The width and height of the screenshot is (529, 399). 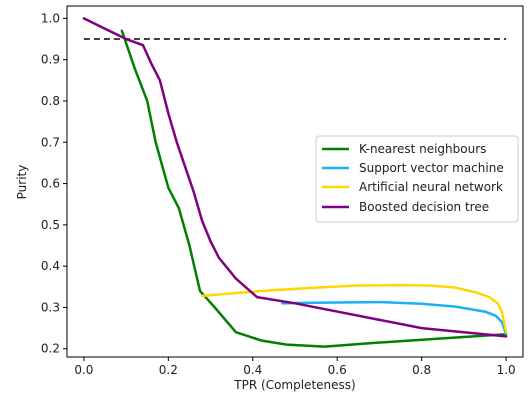 I want to click on y-ticks-group: 0.2 0.3 0.4 0.5 0.6 0.7 0.8 0.9 1.0, so click(x=54, y=183).